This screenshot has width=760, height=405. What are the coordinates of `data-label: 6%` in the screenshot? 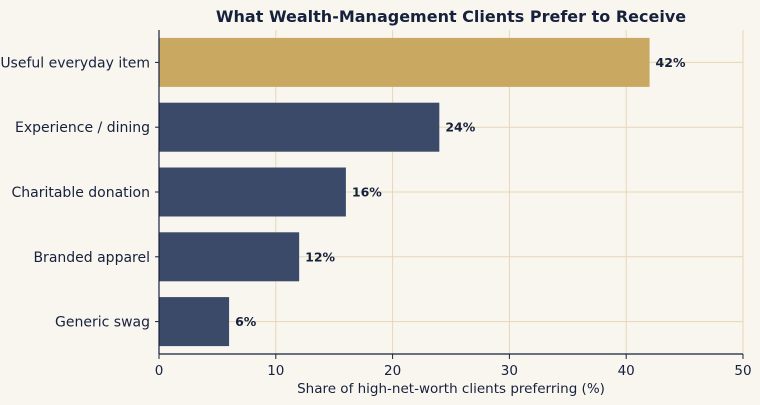 It's located at (246, 321).